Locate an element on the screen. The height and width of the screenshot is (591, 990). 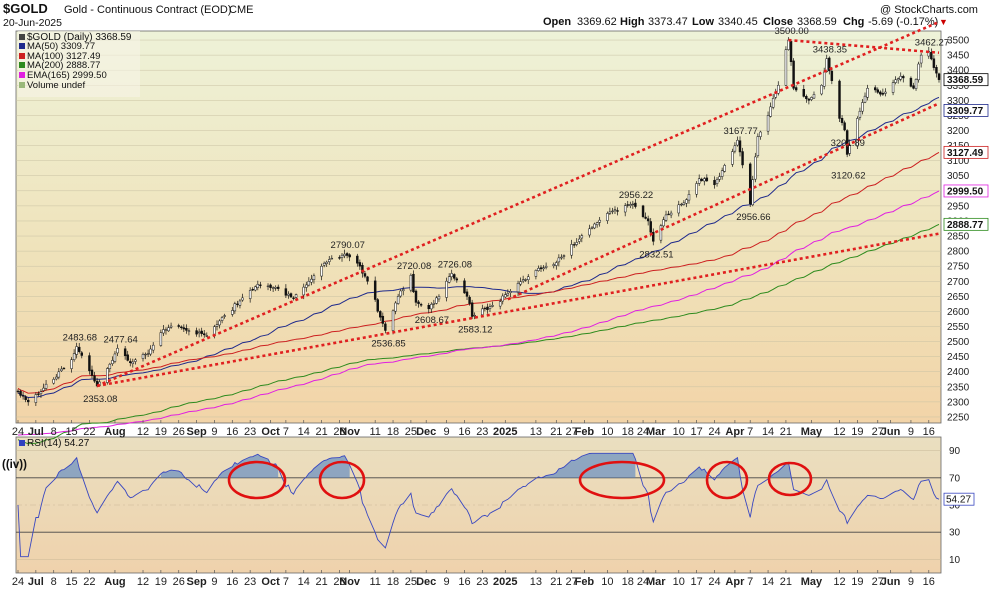
rsi-legend: RSI(14) 54.27 is located at coordinates (58, 443).